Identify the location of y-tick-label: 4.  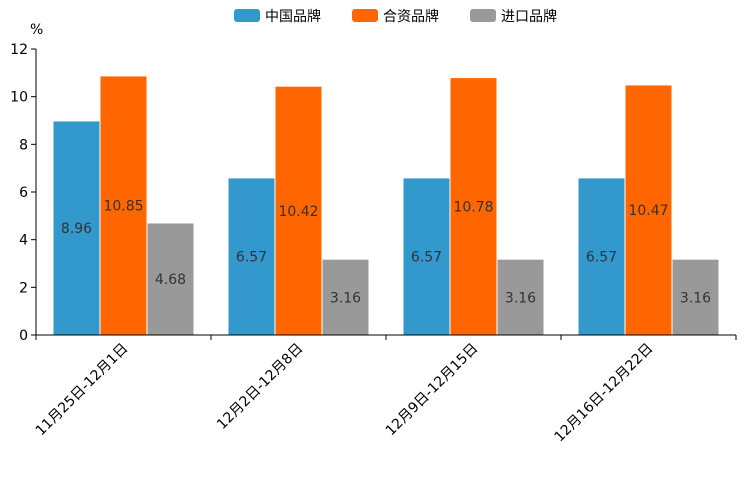
(23, 241).